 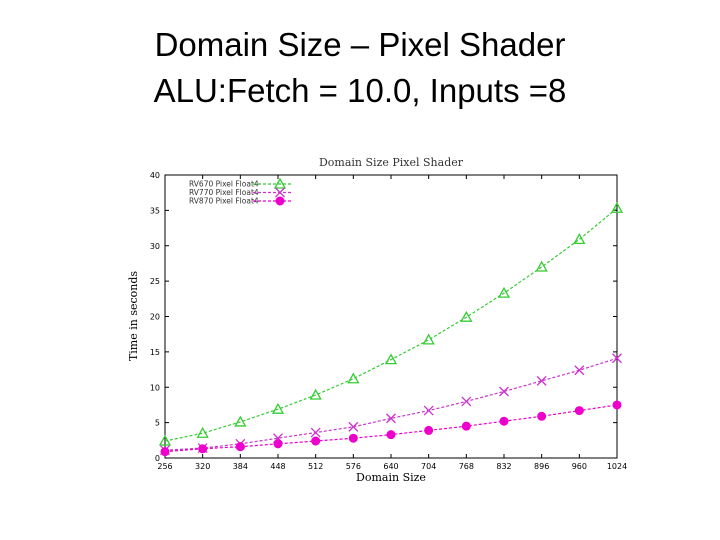 I want to click on chart-title: Domain Size Pixel Shader, so click(x=391, y=162).